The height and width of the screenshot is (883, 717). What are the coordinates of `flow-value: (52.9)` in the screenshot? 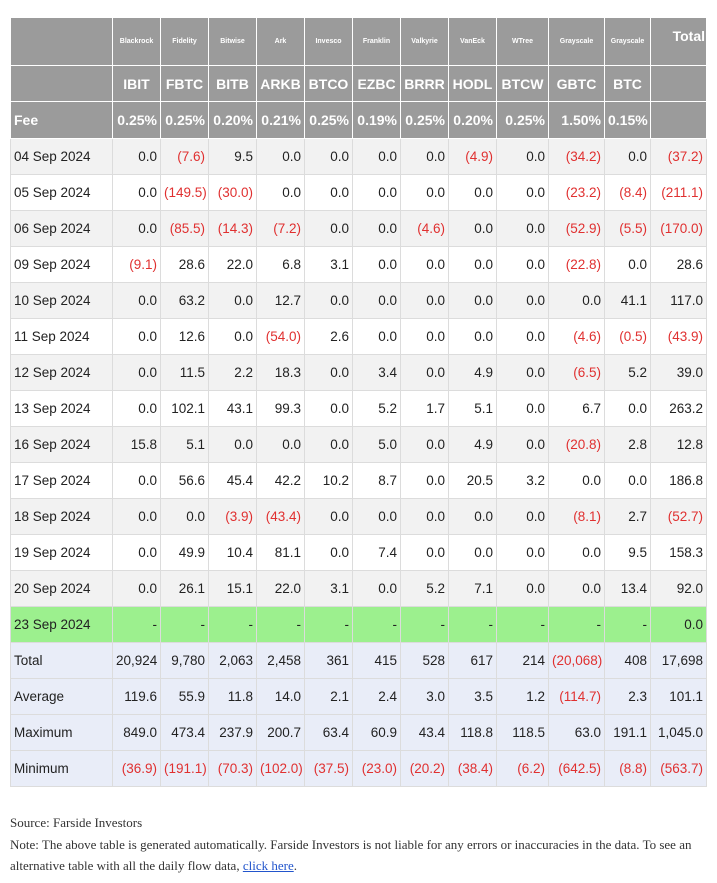 It's located at (576, 228).